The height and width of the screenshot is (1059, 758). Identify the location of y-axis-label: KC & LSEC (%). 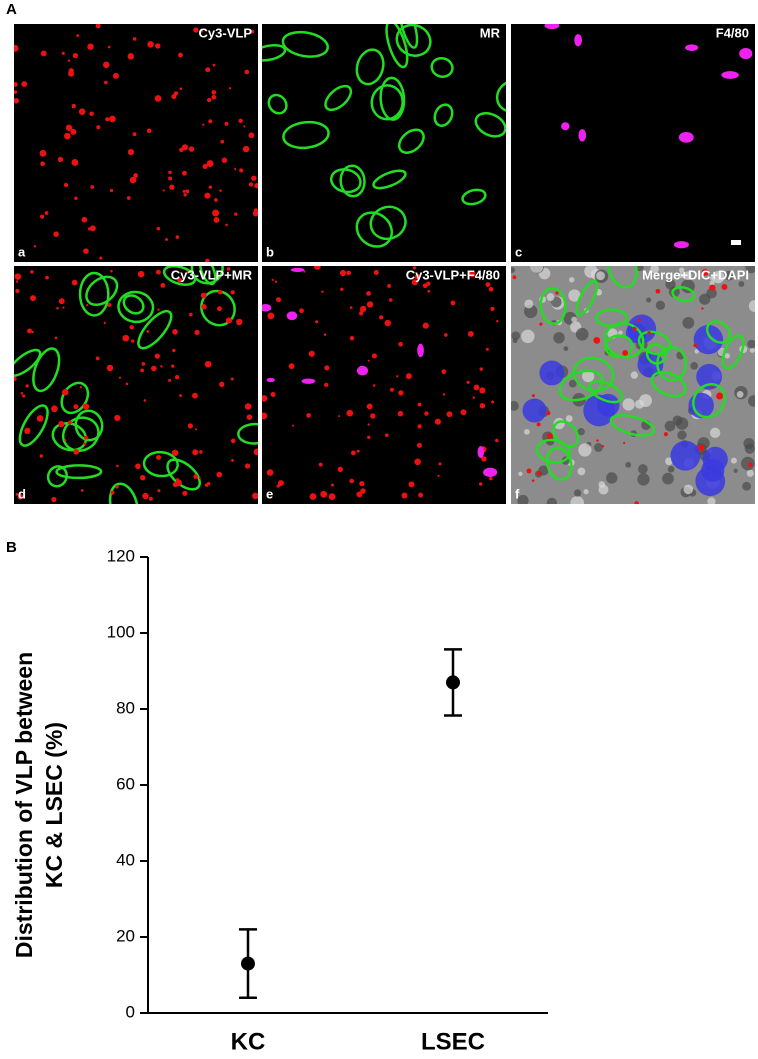
(54, 805).